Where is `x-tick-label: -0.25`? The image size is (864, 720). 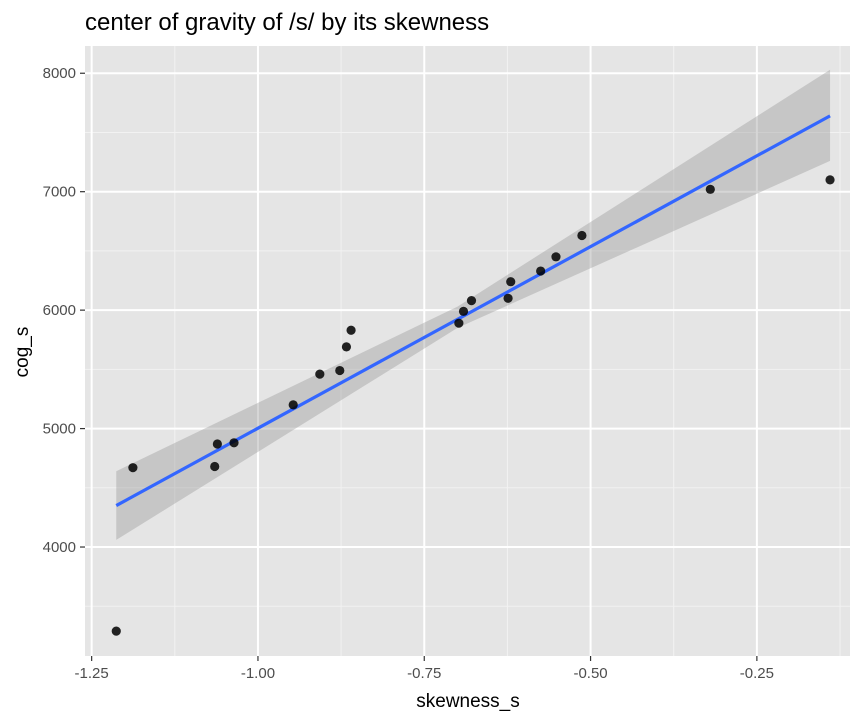
x-tick-label: -0.25 is located at coordinates (757, 673).